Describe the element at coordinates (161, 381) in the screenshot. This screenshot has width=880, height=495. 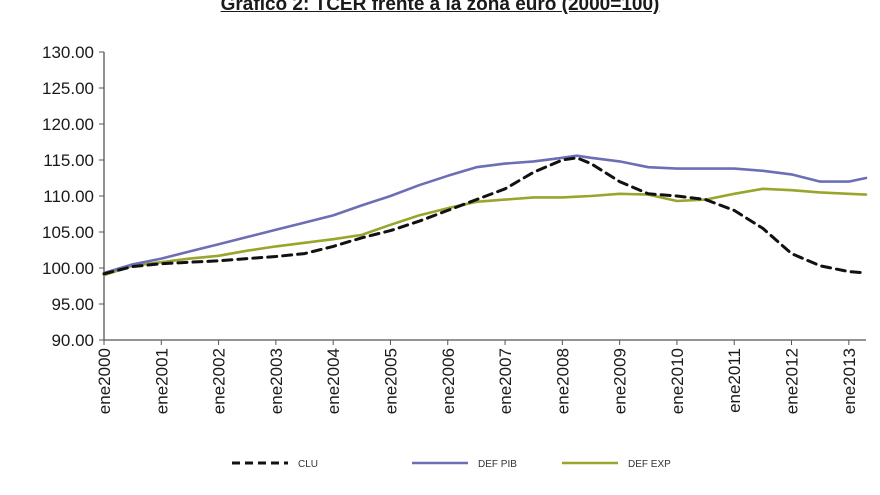
I see `x-tick-label: ene2001` at that location.